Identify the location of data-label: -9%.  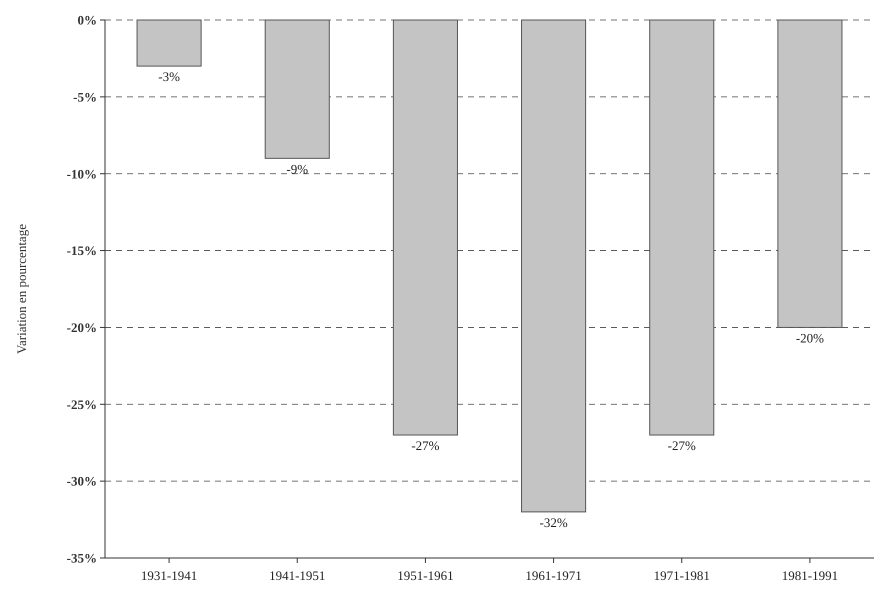
(297, 168).